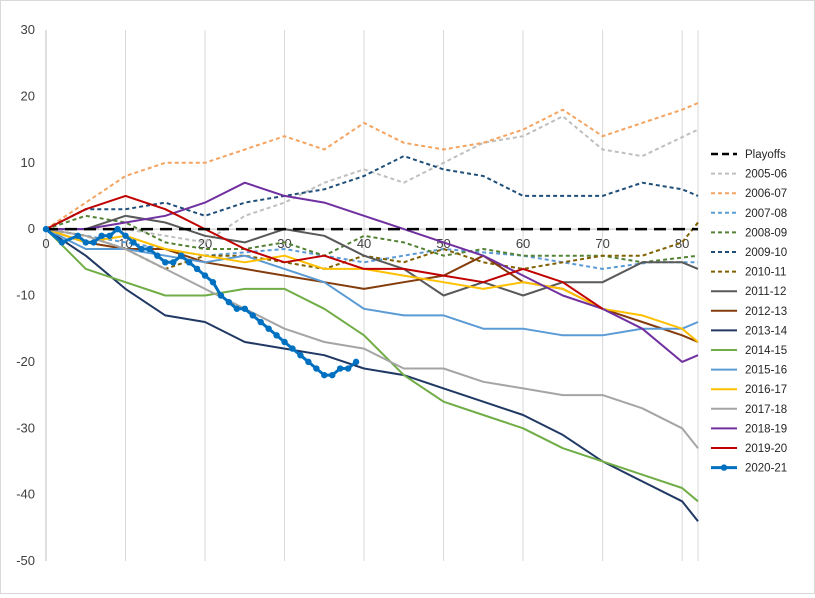 This screenshot has width=815, height=598. I want to click on x-tick-label: 60, so click(523, 243).